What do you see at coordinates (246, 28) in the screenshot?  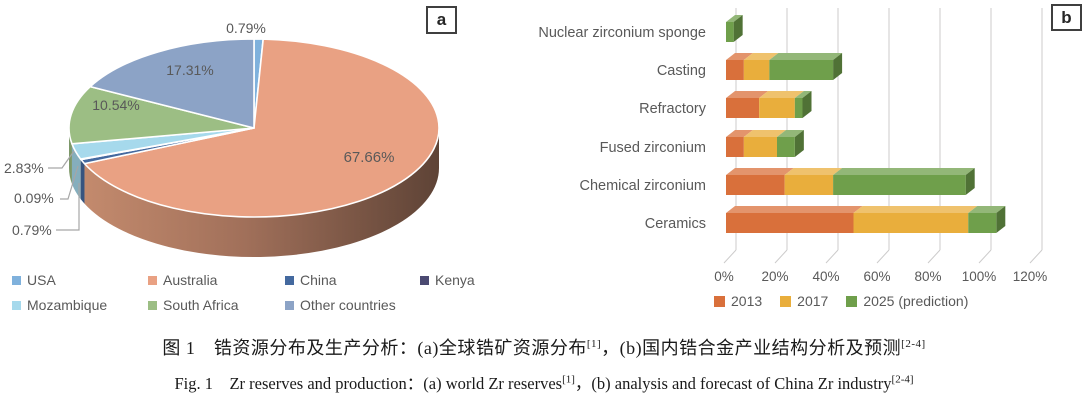 I see `pie-value-label-usa: 0.79%` at bounding box center [246, 28].